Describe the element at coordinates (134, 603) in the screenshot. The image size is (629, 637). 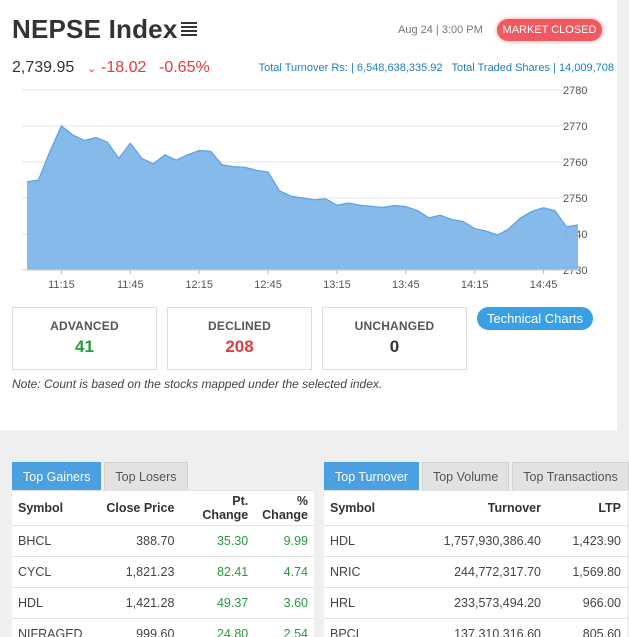
I see `close-price: 1,421.28` at that location.